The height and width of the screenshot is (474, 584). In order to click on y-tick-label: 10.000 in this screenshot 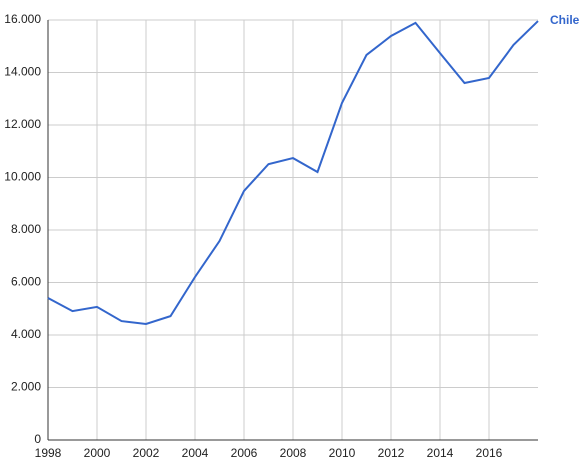, I will do `click(22, 177)`.